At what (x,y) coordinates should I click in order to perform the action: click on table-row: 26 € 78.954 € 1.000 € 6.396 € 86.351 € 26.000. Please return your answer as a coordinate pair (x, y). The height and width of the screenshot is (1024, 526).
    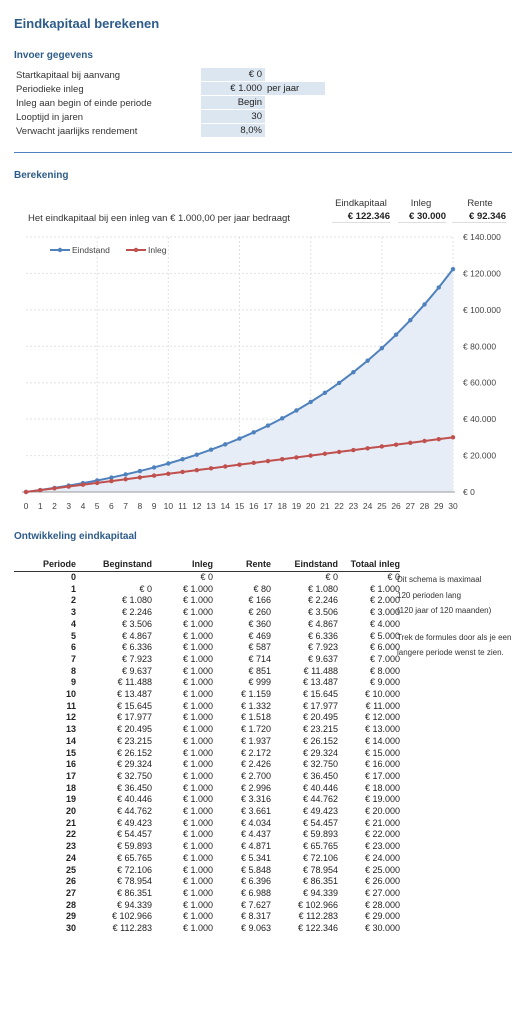
    Looking at the image, I should click on (207, 882).